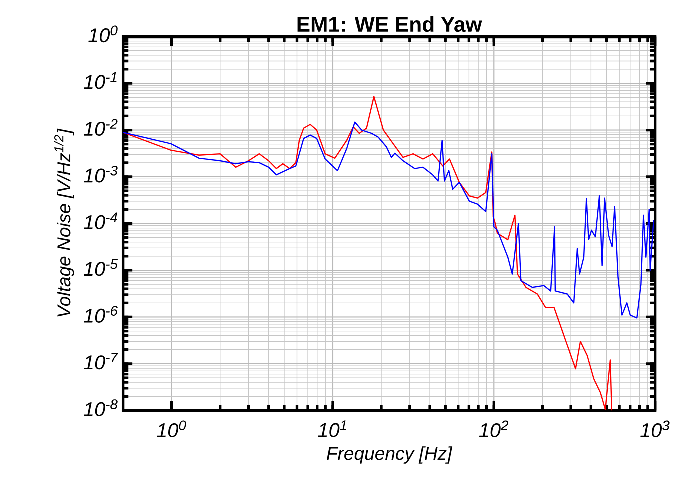 The image size is (675, 491). I want to click on y-tick-label: 10$^{-6}$, so click(101, 314).